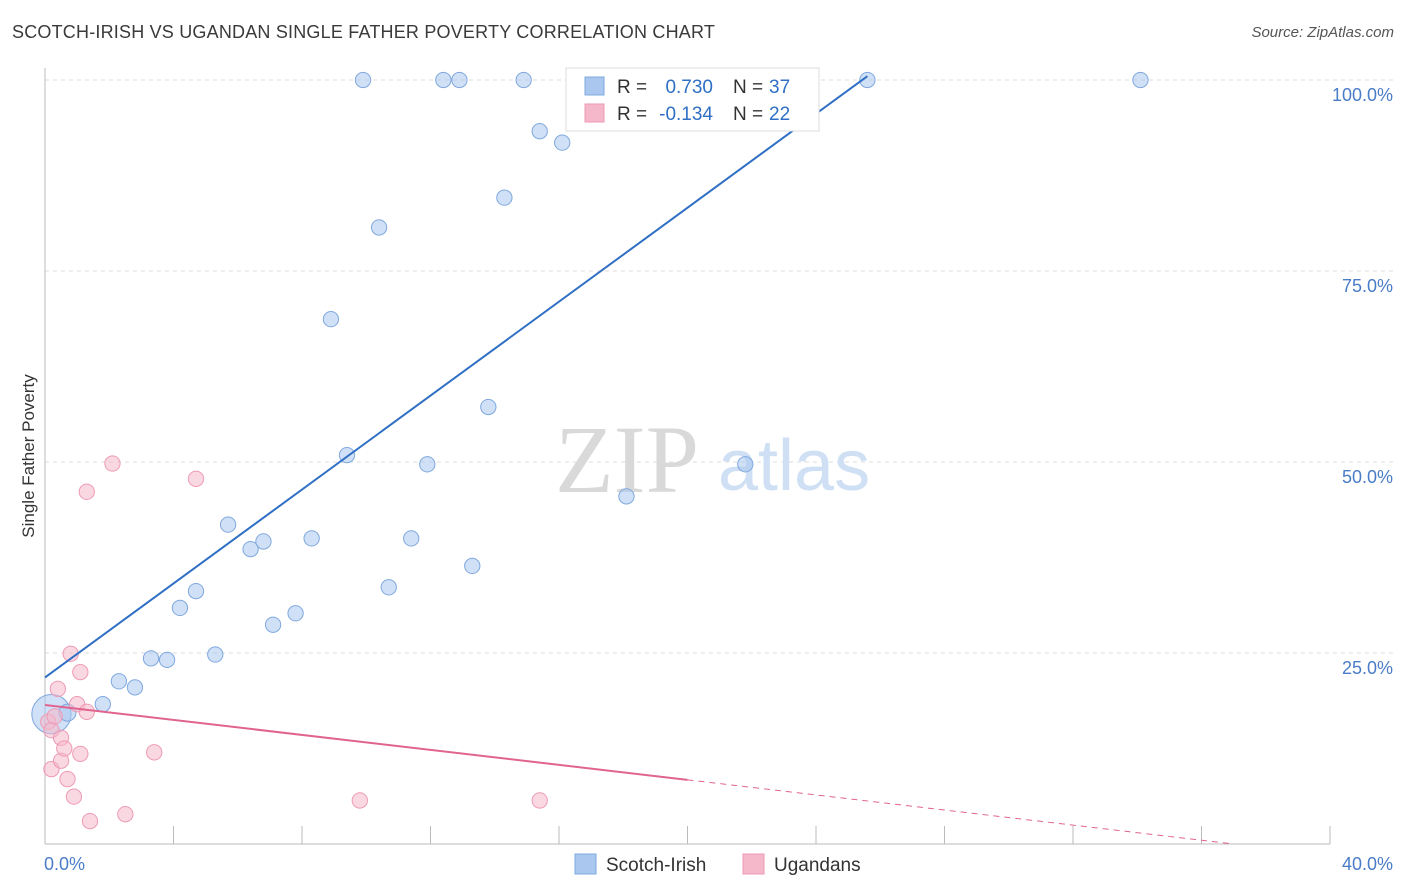  I want to click on watermark: ZIP atlas, so click(712, 459).